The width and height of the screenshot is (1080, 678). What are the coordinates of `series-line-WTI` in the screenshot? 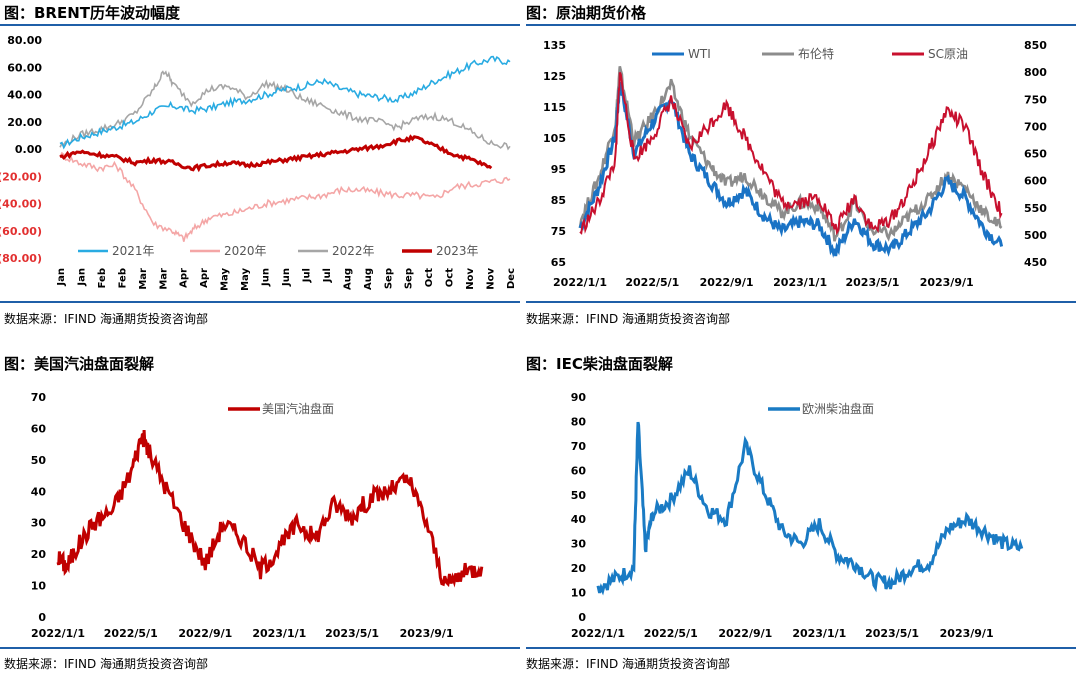 It's located at (791, 169).